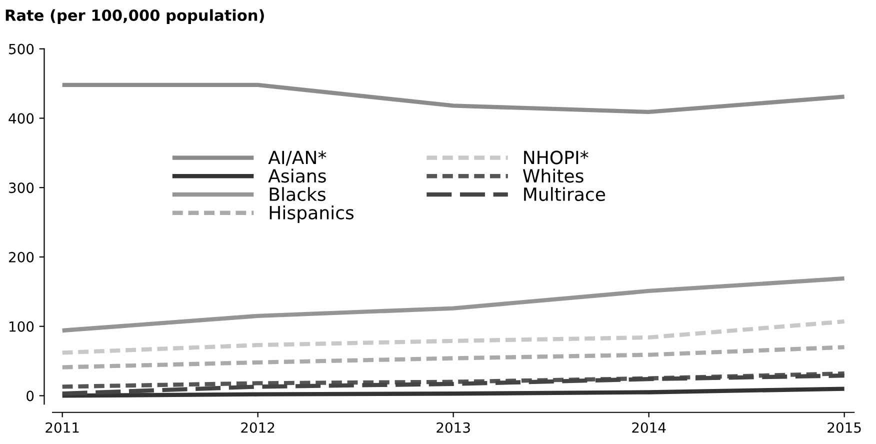 The height and width of the screenshot is (444, 876). Describe the element at coordinates (553, 175) in the screenshot. I see `legend-label: Whites` at that location.